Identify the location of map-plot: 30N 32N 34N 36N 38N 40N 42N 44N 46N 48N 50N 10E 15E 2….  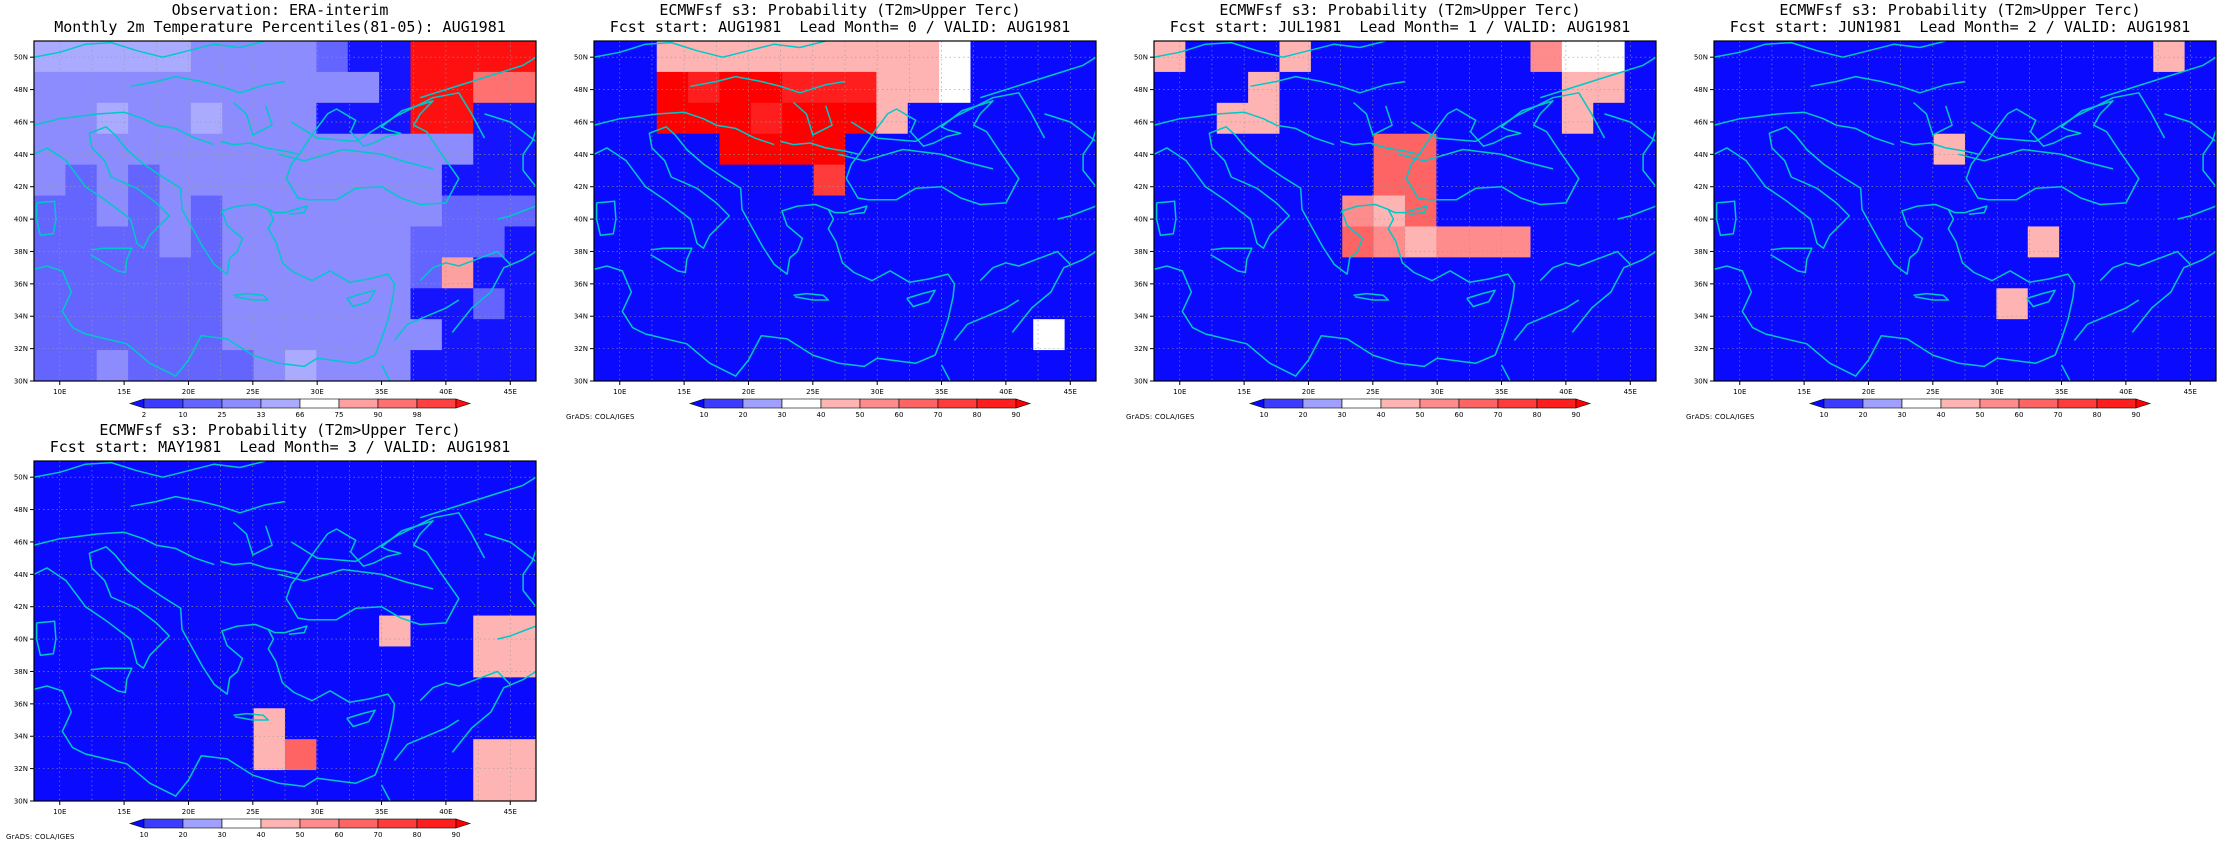
(275, 229).